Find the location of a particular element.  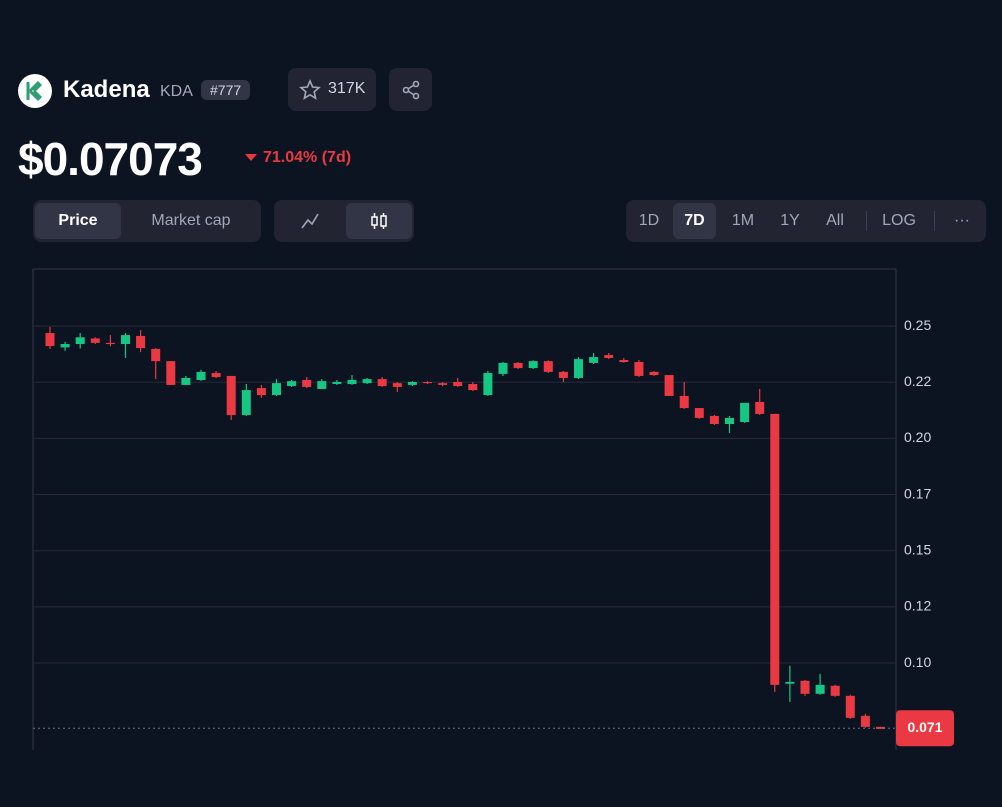

tab: Price is located at coordinates (78, 221).